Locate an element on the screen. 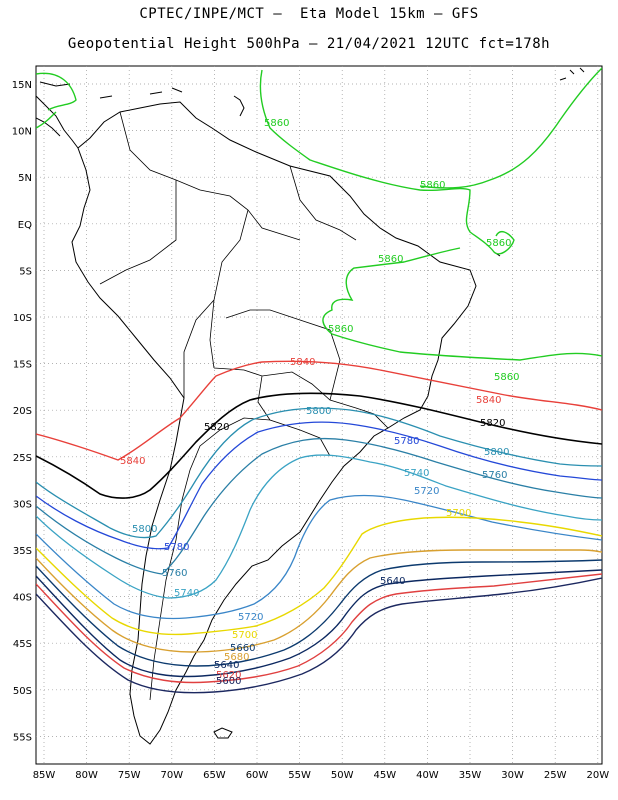  lat-tick-label: EQ is located at coordinates (25, 225).